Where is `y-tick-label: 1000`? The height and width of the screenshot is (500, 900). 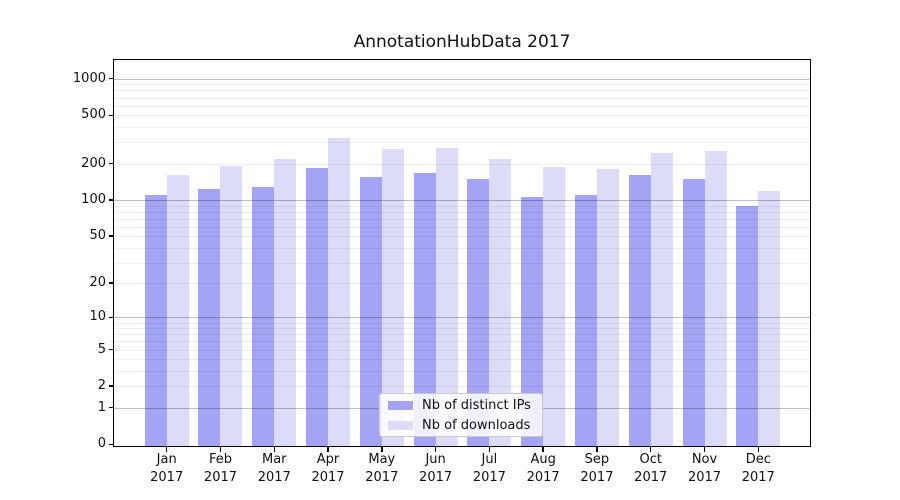
y-tick-label: 1000 is located at coordinates (89, 78).